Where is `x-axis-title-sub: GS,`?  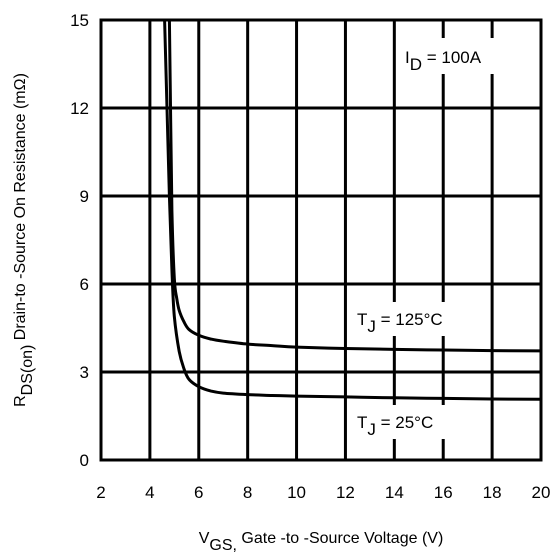 x-axis-title-sub: GS, is located at coordinates (223, 545).